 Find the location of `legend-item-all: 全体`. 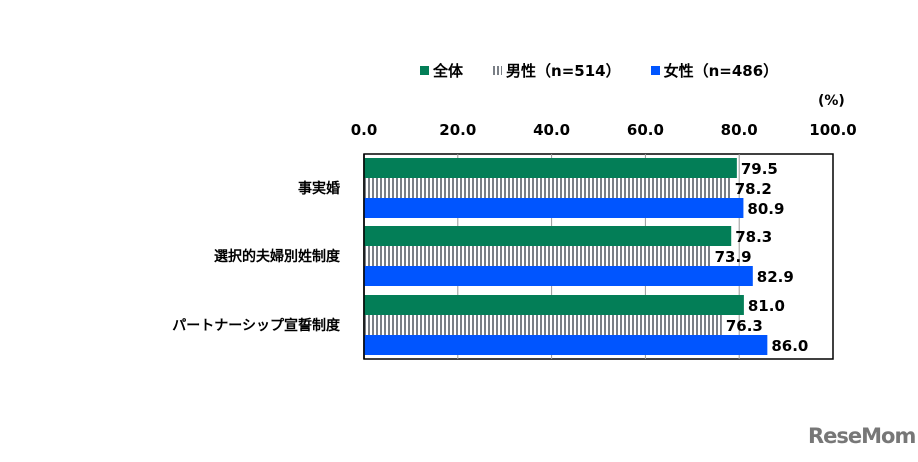

legend-item-all: 全体 is located at coordinates (441, 70).